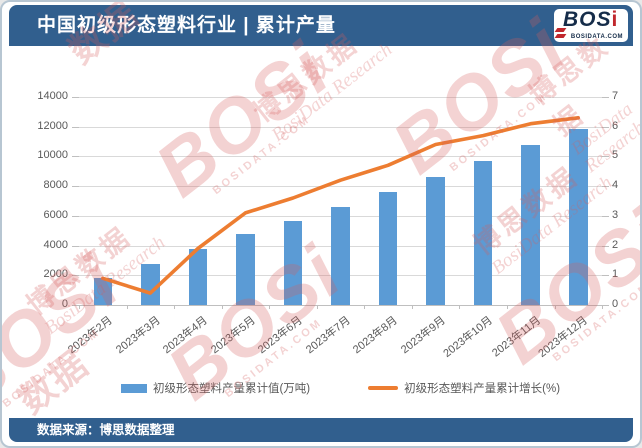  I want to click on y-axis-label-left: 6000, so click(55, 214).